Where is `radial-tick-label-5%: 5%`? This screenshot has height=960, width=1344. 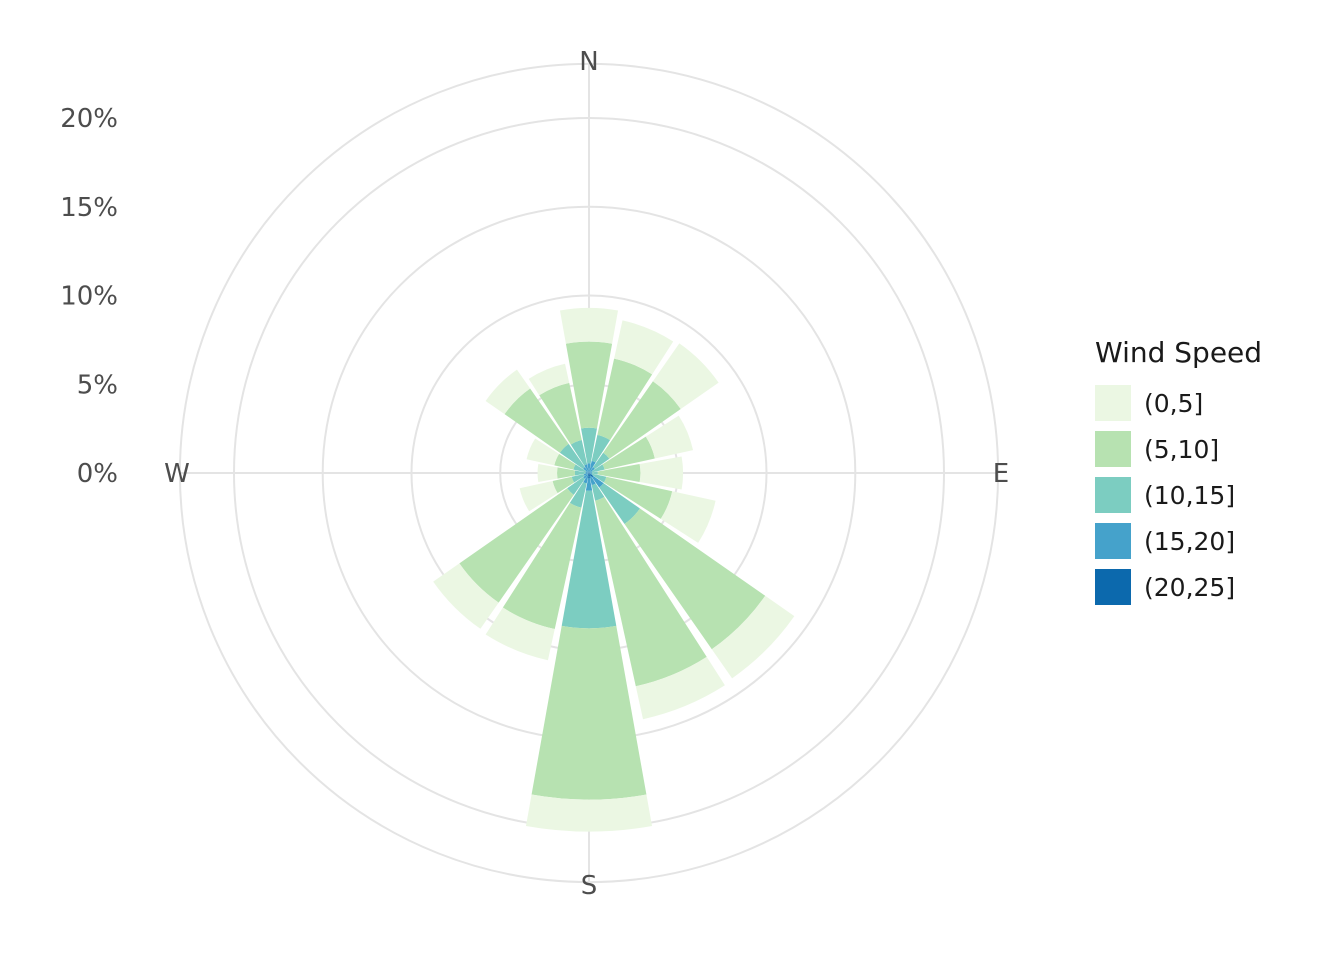 radial-tick-label-5%: 5% is located at coordinates (97, 385).